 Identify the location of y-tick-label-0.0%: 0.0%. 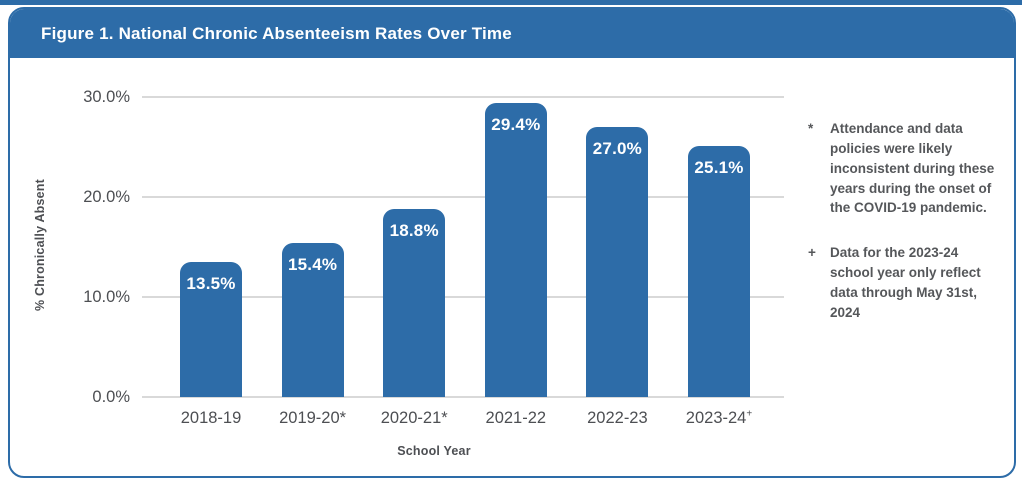
(111, 397).